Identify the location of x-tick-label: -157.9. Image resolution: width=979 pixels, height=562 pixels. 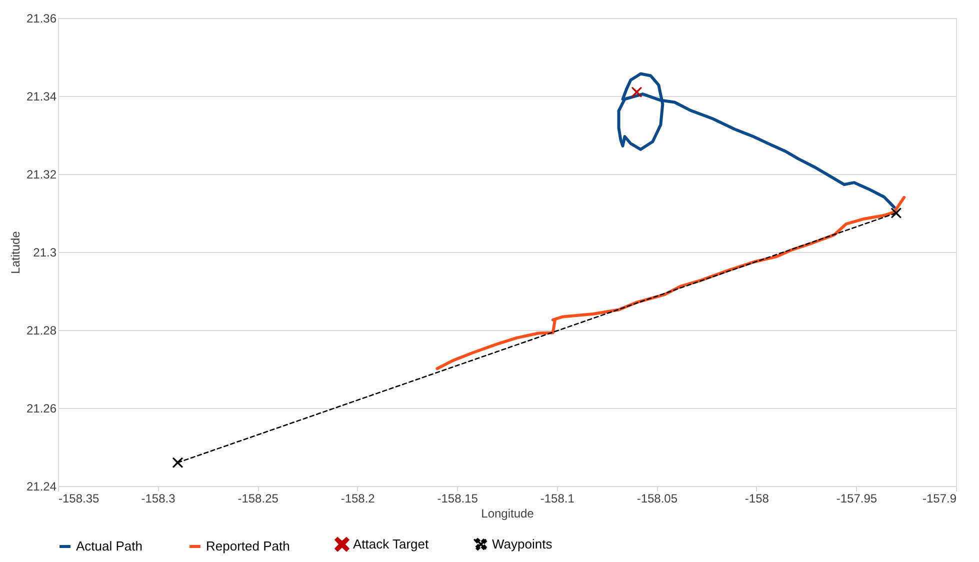
(939, 499).